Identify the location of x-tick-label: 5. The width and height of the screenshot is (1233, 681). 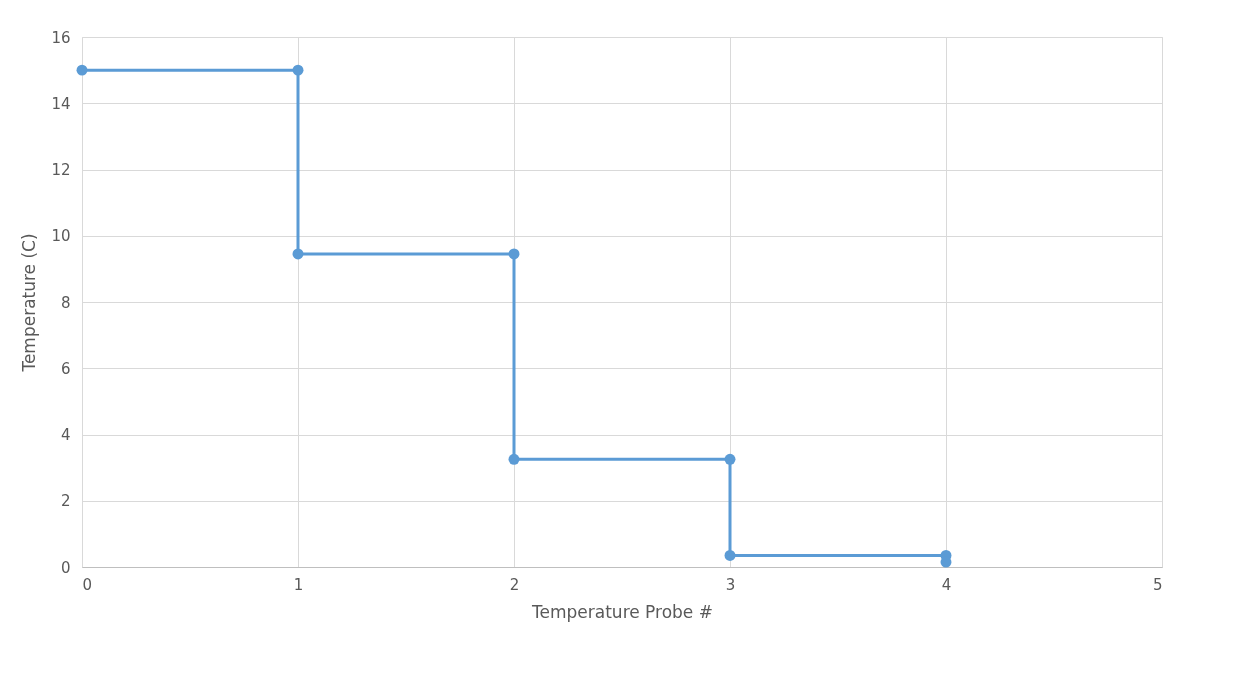
(1157, 584).